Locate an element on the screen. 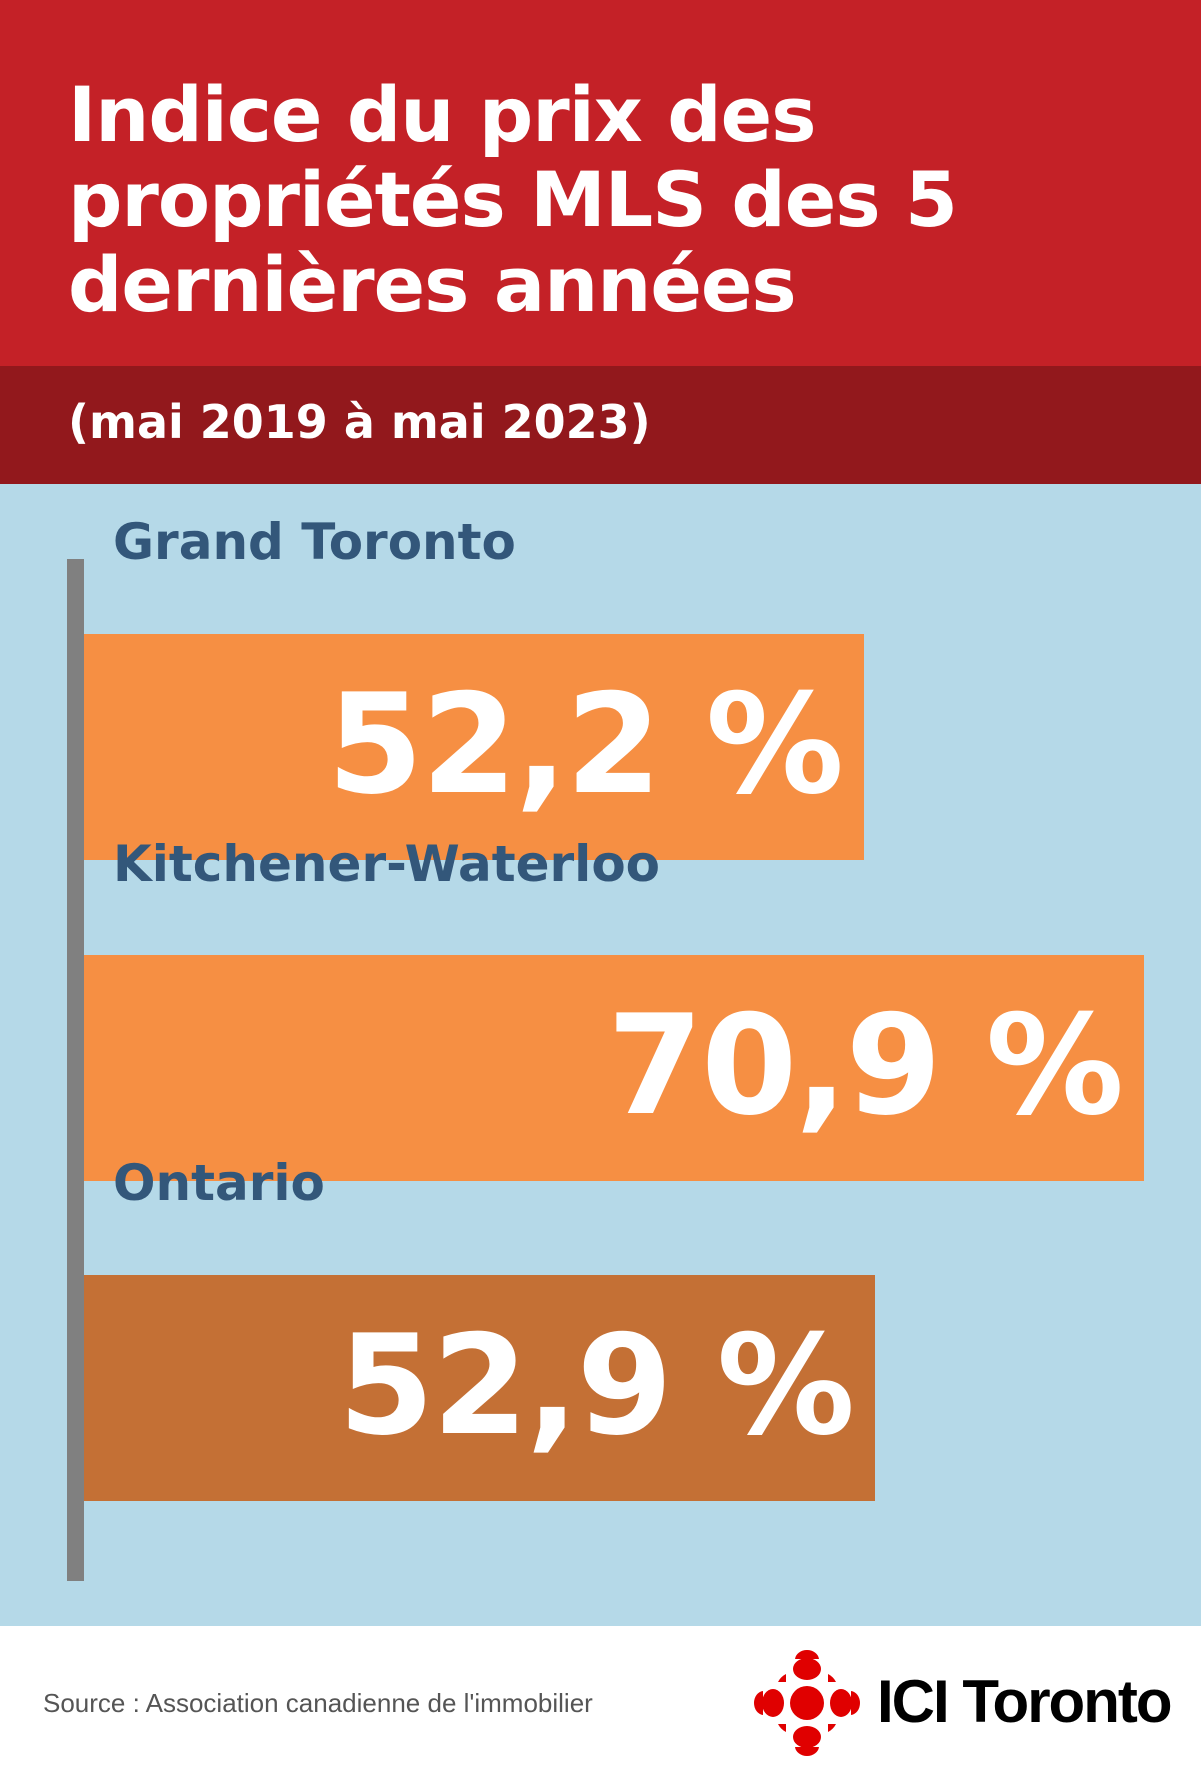 Image resolution: width=1201 pixels, height=1779 pixels. bar-grand-toronto: 52,2 % is located at coordinates (474, 747).